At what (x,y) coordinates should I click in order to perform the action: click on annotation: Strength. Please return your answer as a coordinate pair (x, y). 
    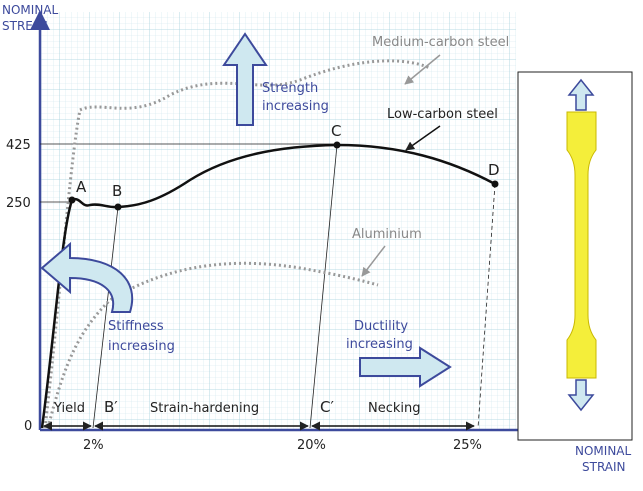
    Looking at the image, I should click on (290, 88).